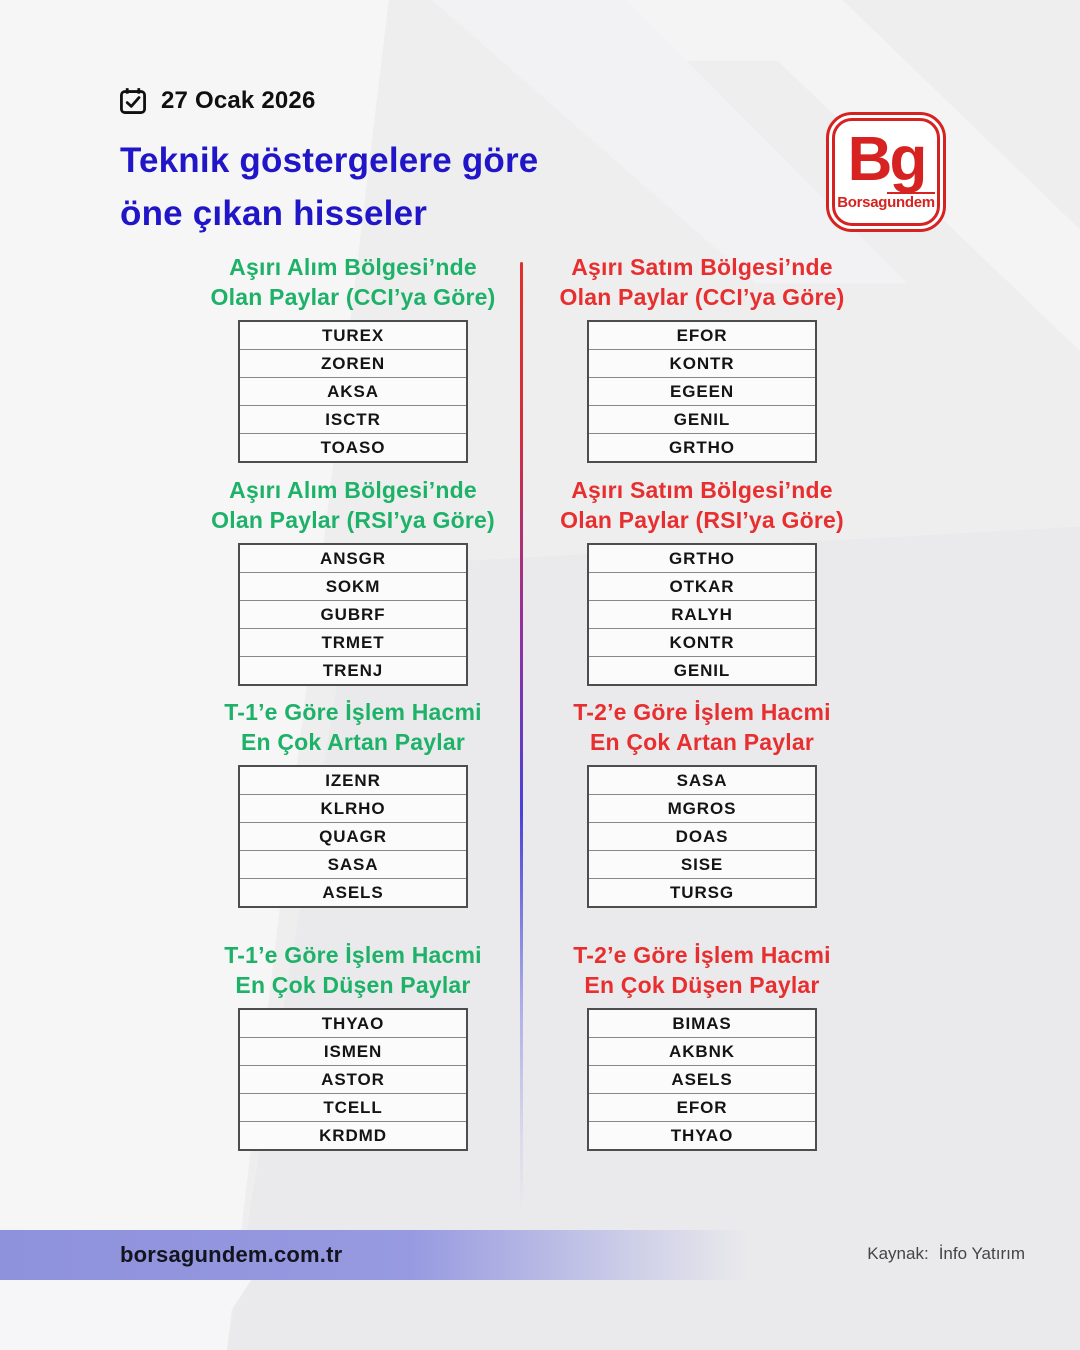  Describe the element at coordinates (353, 808) in the screenshot. I see `stock-row-klrho: KLRHO` at that location.